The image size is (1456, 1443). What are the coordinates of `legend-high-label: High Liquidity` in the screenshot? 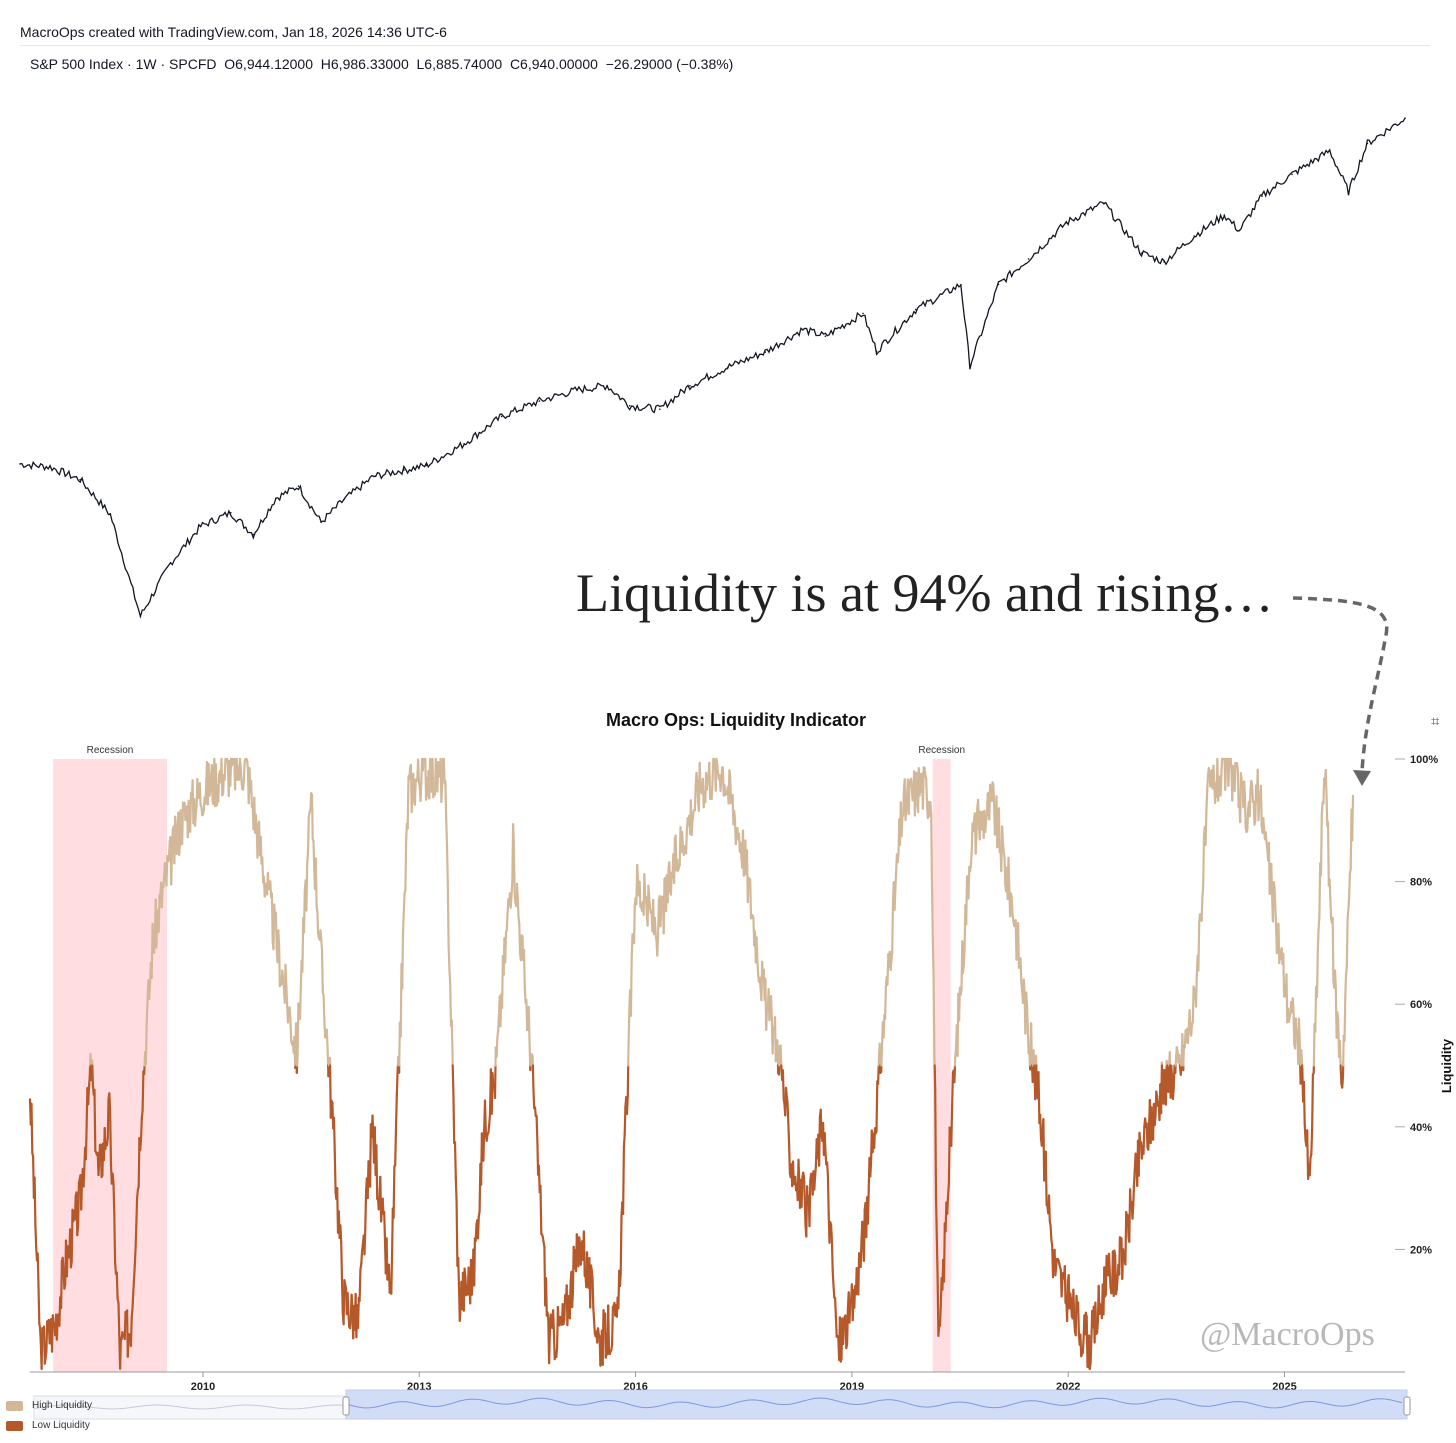 It's located at (62, 1405).